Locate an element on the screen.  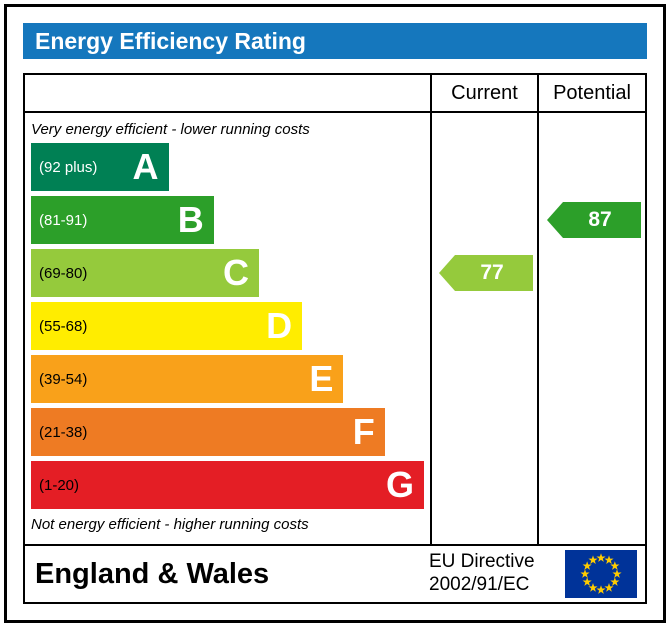
band-letter: D is located at coordinates (279, 325).